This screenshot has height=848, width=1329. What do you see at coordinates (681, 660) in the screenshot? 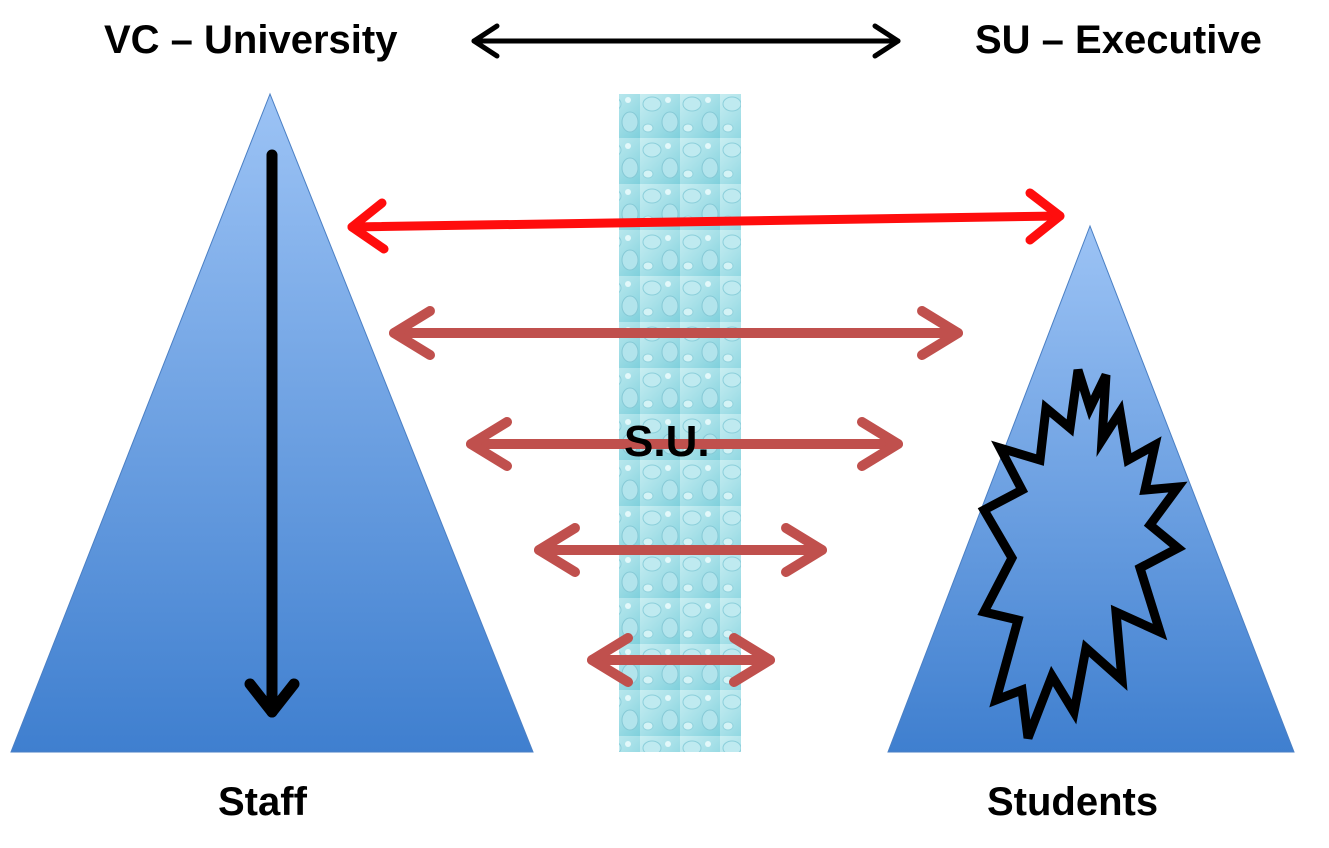
I see `secondary-double-arrow-4-icon` at bounding box center [681, 660].